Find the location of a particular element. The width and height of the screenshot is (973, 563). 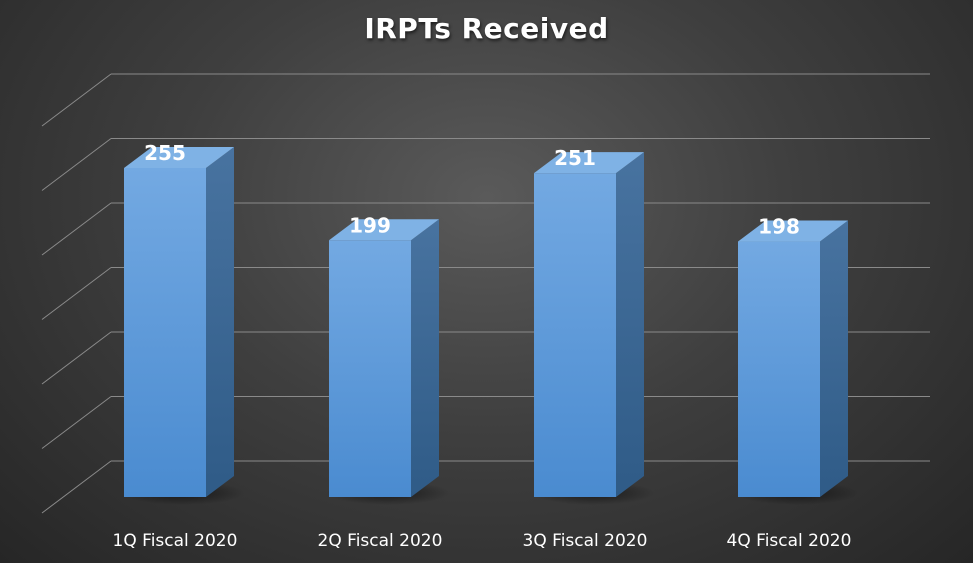

chart-title: IRPTs Received is located at coordinates (486, 28).